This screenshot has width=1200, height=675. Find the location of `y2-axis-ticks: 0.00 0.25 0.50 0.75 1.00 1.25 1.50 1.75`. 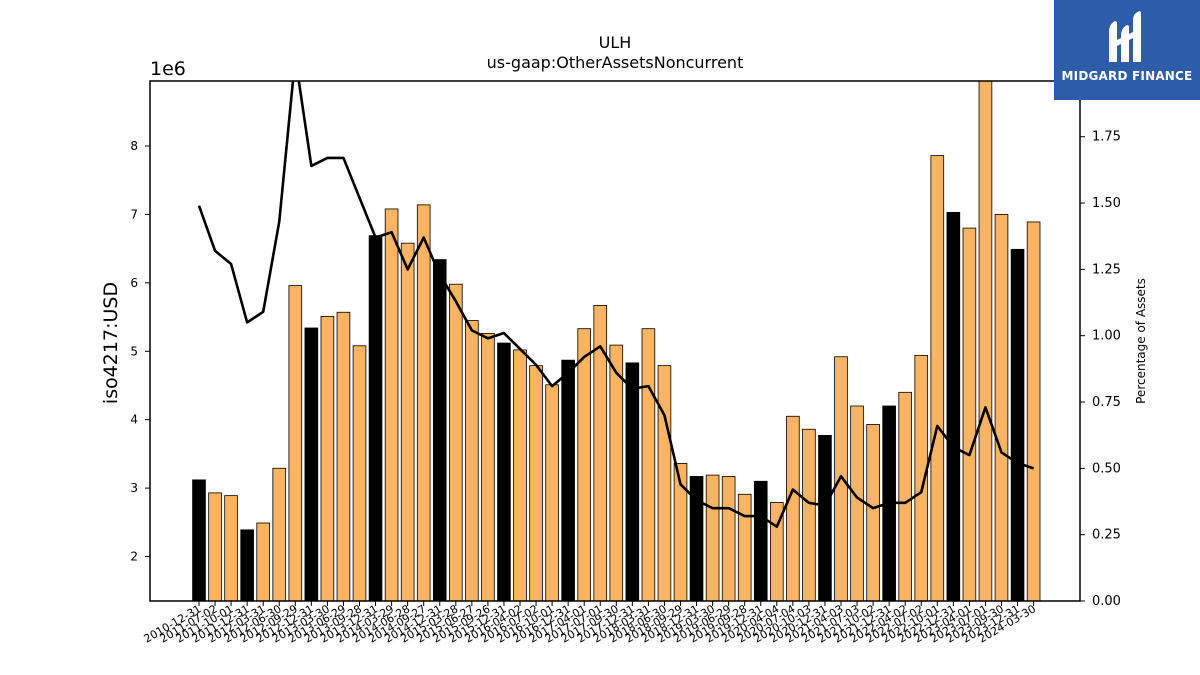

y2-axis-ticks: 0.00 0.25 0.50 0.75 1.00 1.25 1.50 1.75 is located at coordinates (1100, 369).